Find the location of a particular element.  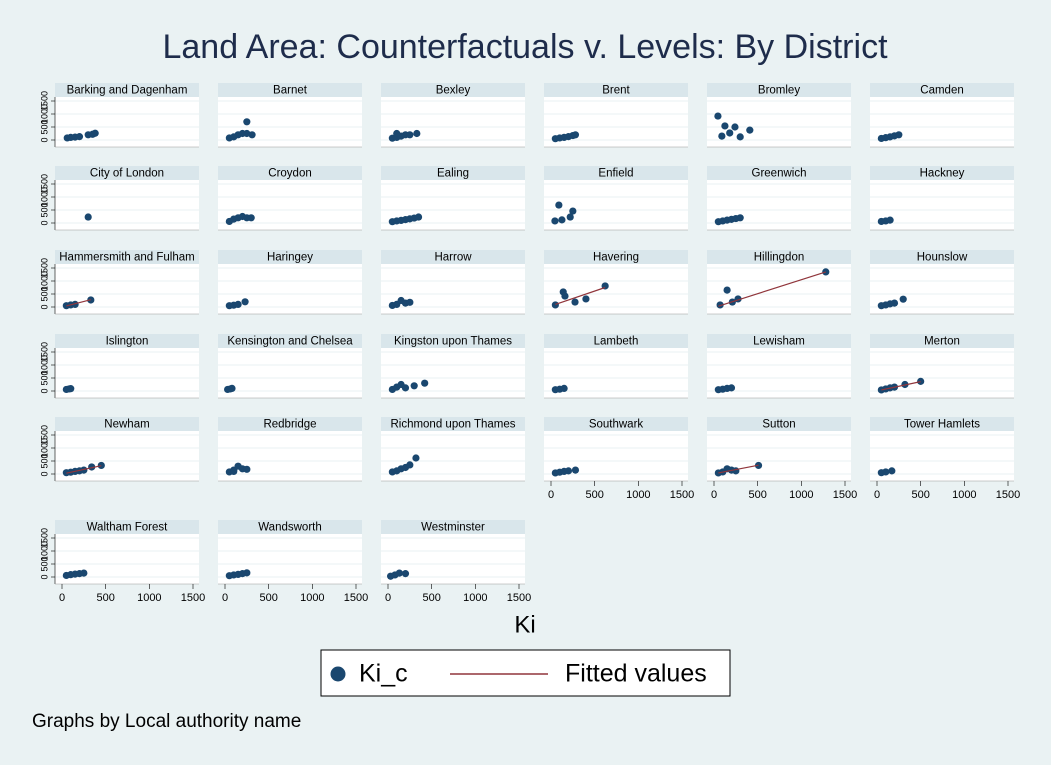

panel-title: Tower Hamlets is located at coordinates (942, 425).